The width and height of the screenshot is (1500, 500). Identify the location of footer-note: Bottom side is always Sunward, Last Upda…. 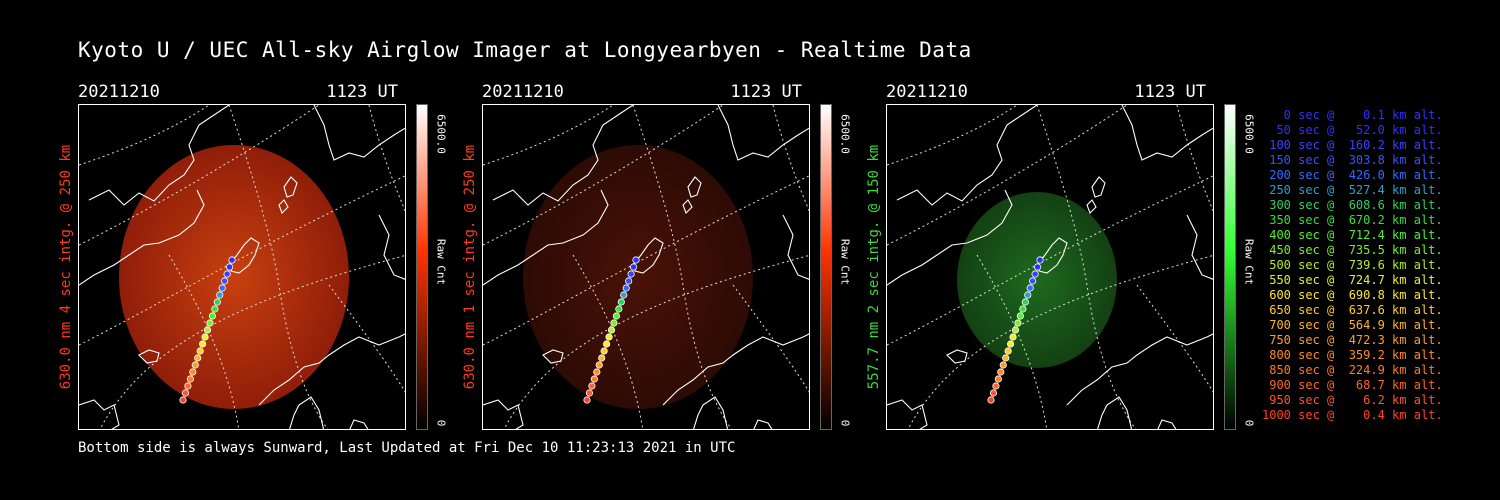
(407, 448).